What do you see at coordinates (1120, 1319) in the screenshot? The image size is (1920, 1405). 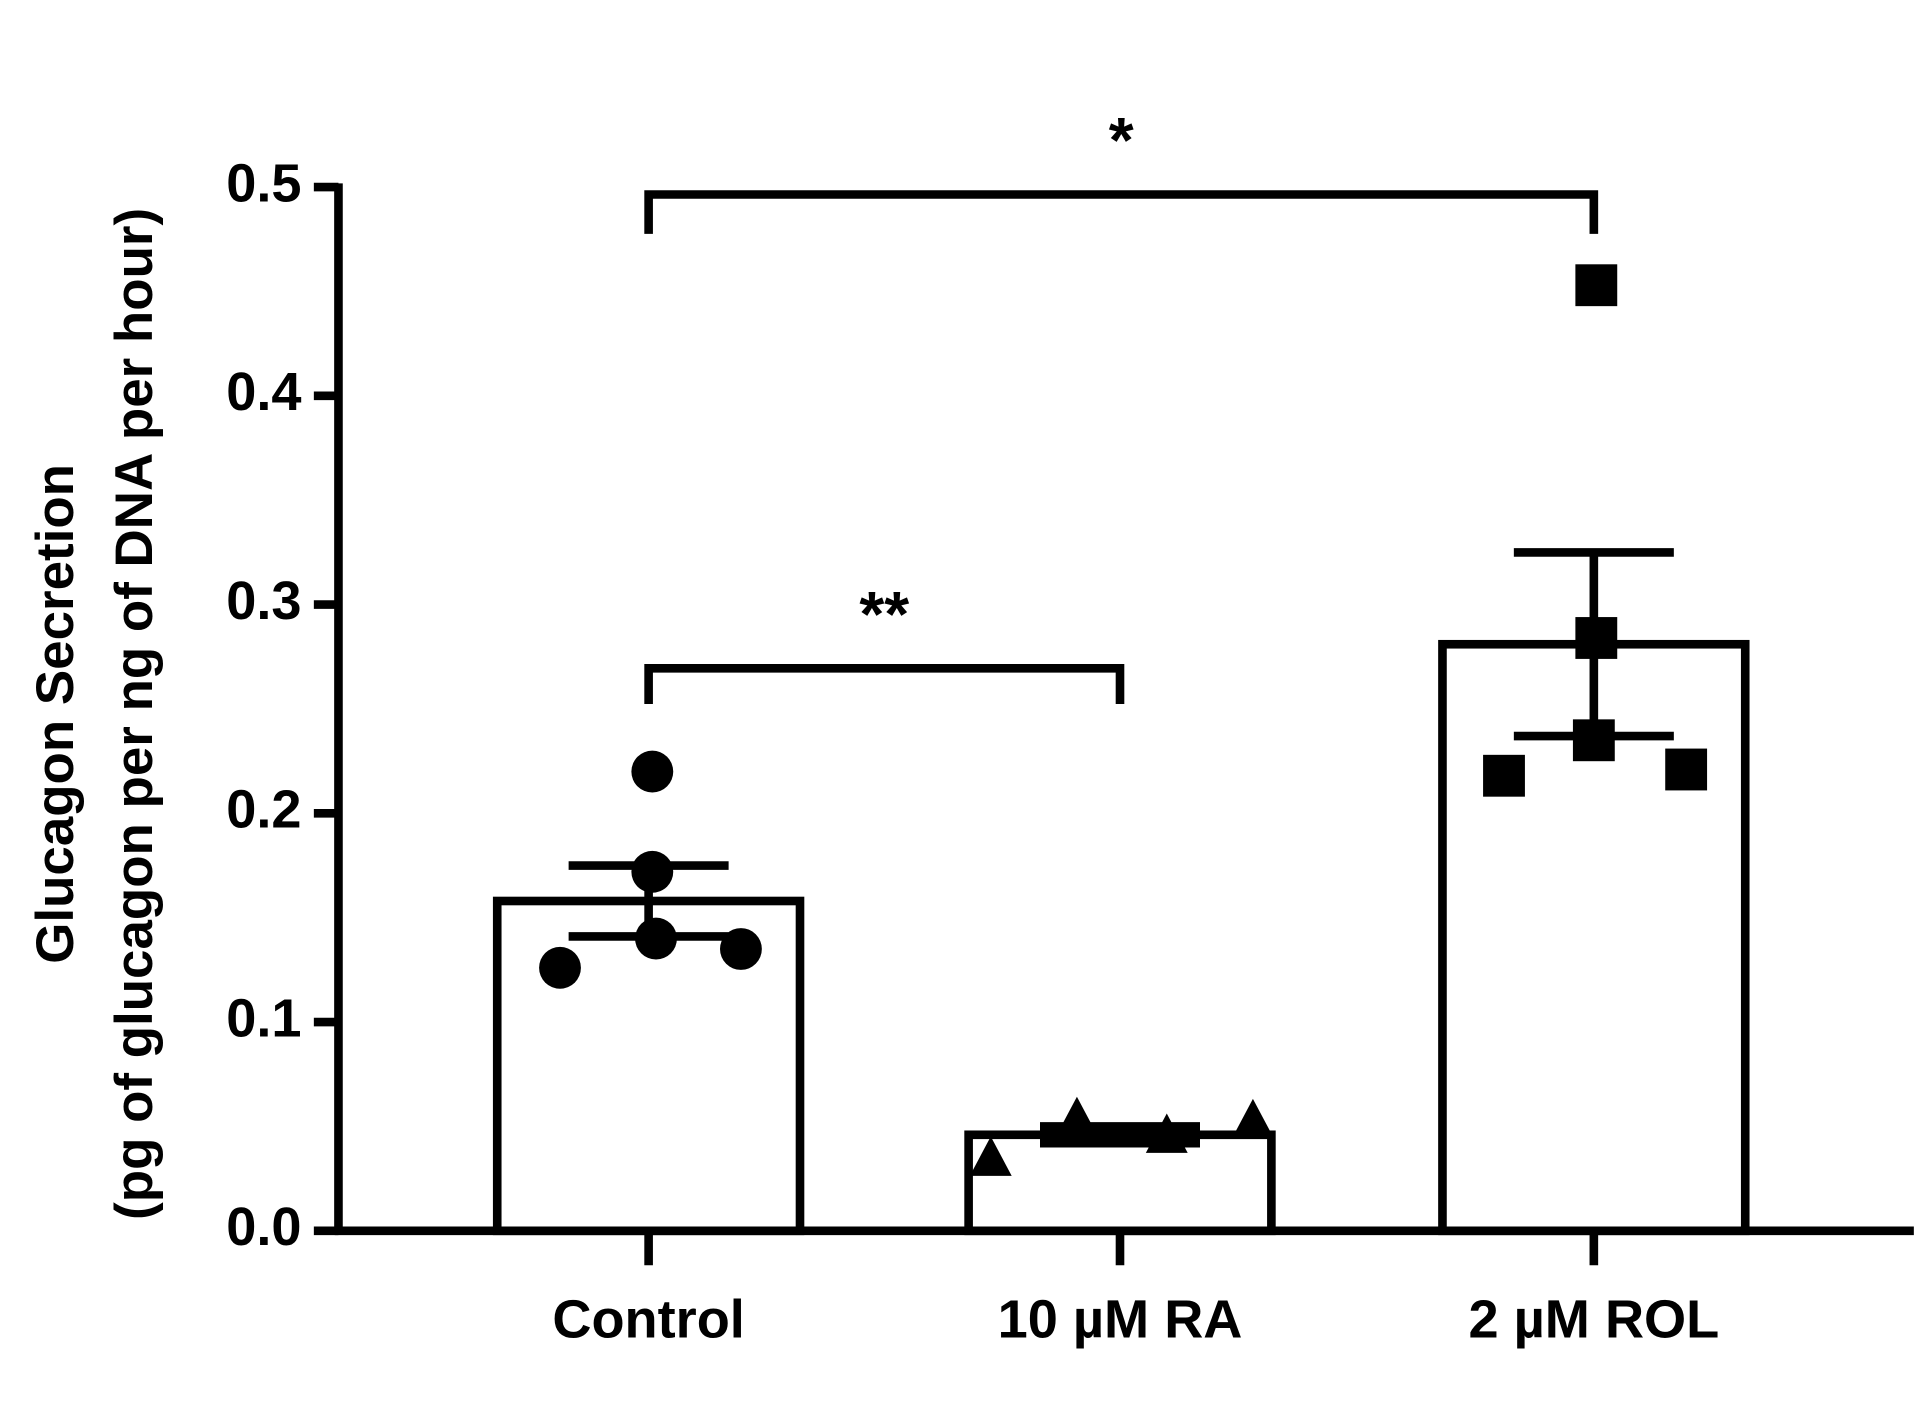 I see `x-tick-label: 10 µM RA` at bounding box center [1120, 1319].